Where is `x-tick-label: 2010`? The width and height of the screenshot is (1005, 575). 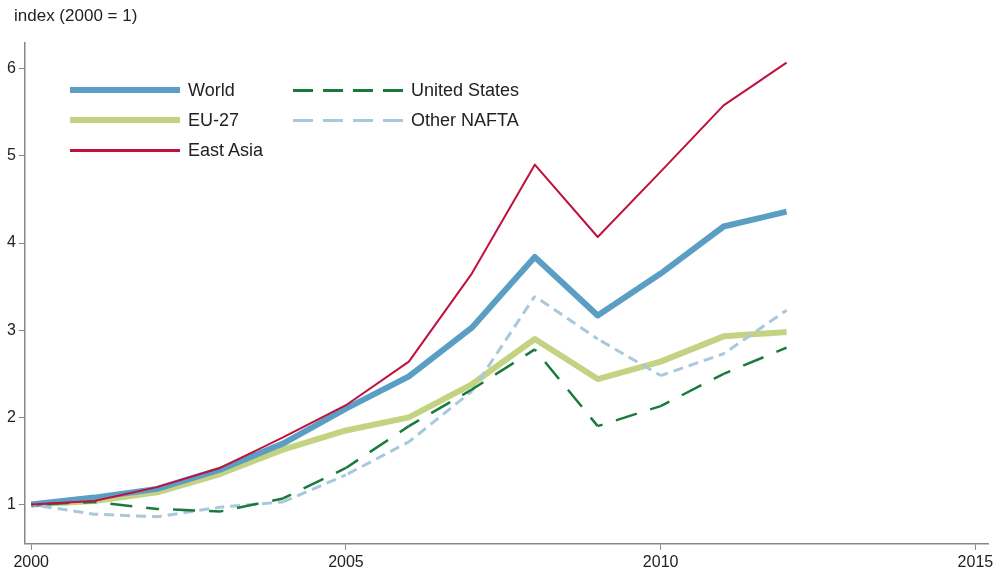 x-tick-label: 2010 is located at coordinates (660, 561).